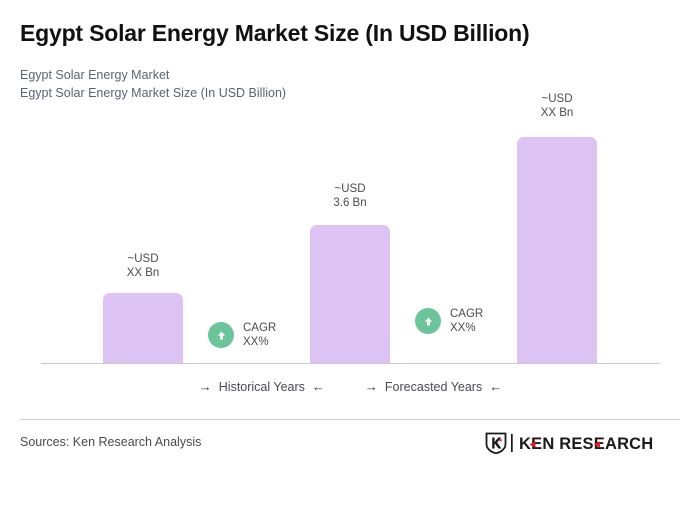 This screenshot has width=700, height=520. Describe the element at coordinates (350, 419) in the screenshot. I see `footer-divider` at that location.